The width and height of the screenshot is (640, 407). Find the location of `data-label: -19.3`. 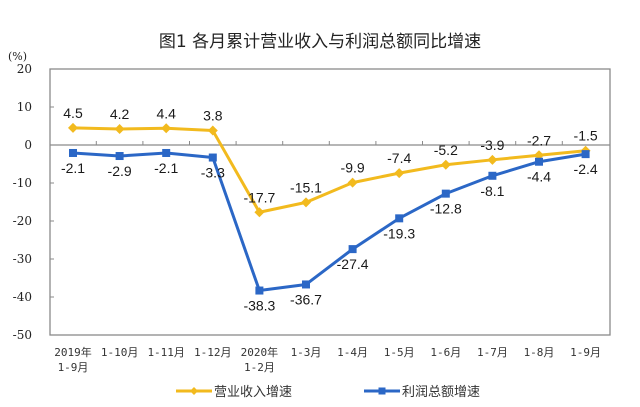

data-label: -19.3 is located at coordinates (399, 233).